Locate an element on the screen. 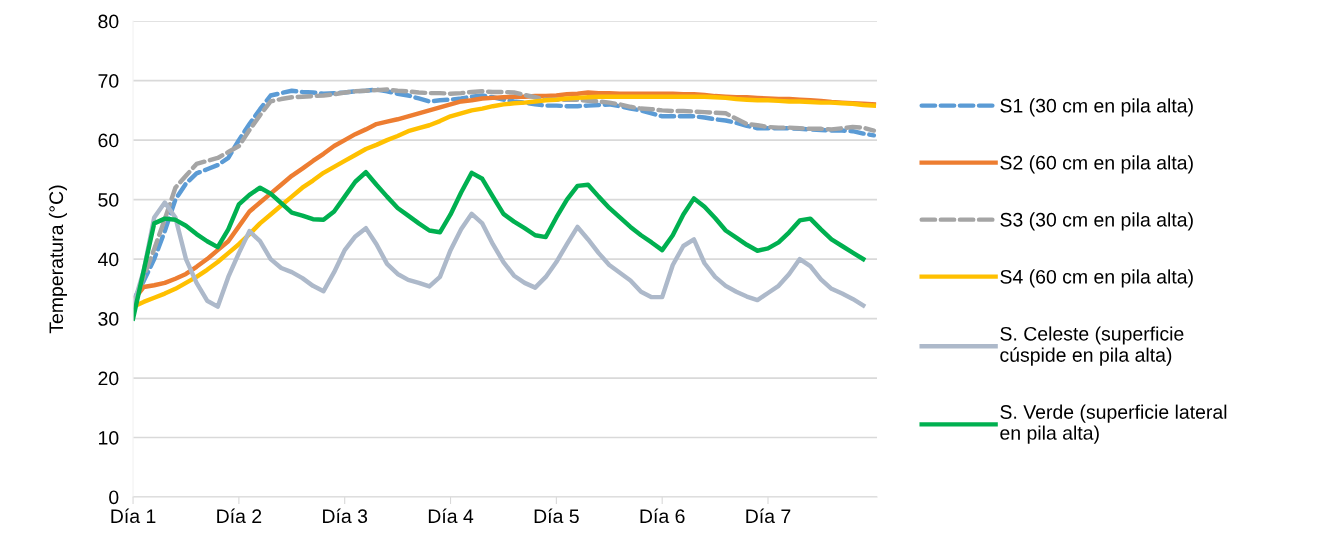  x-tick-label: Día 6 is located at coordinates (662, 516).